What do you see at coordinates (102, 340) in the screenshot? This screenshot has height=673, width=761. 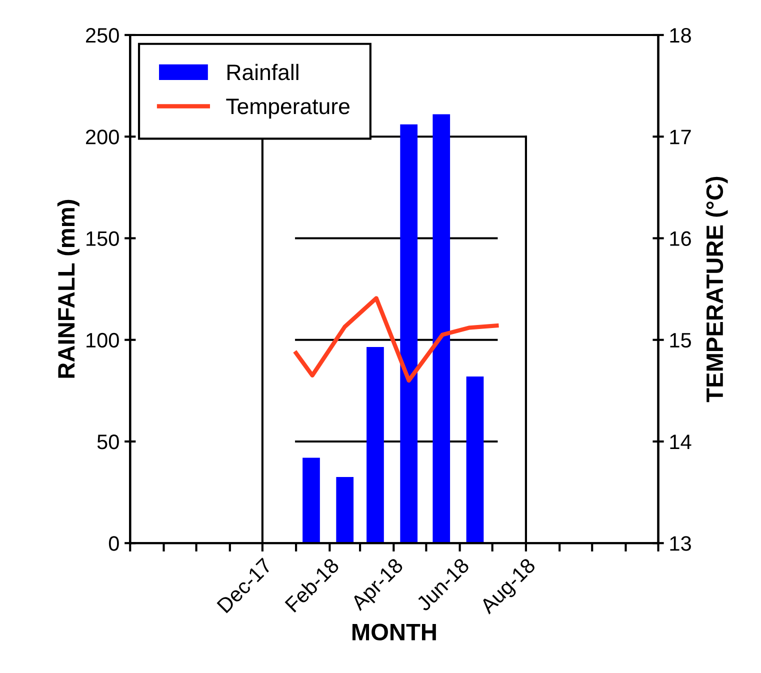 I see `y-tick-label: 100` at bounding box center [102, 340].